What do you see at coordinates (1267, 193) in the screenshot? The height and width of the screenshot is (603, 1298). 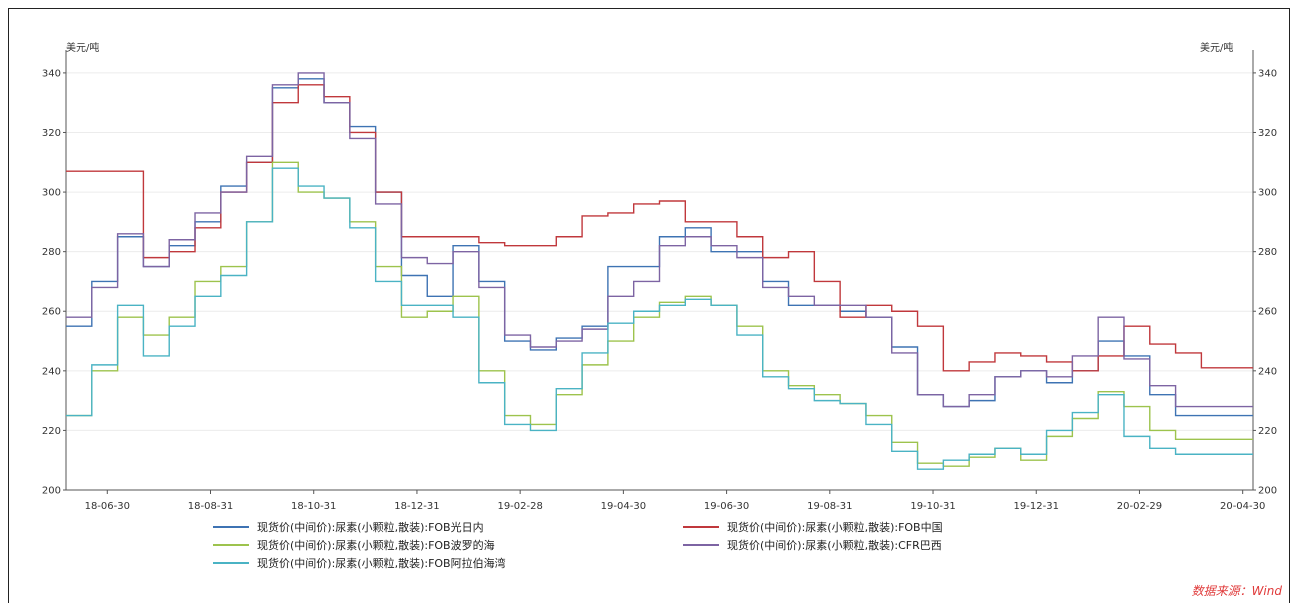 I see `y-tick-label-right: 300` at bounding box center [1267, 193].